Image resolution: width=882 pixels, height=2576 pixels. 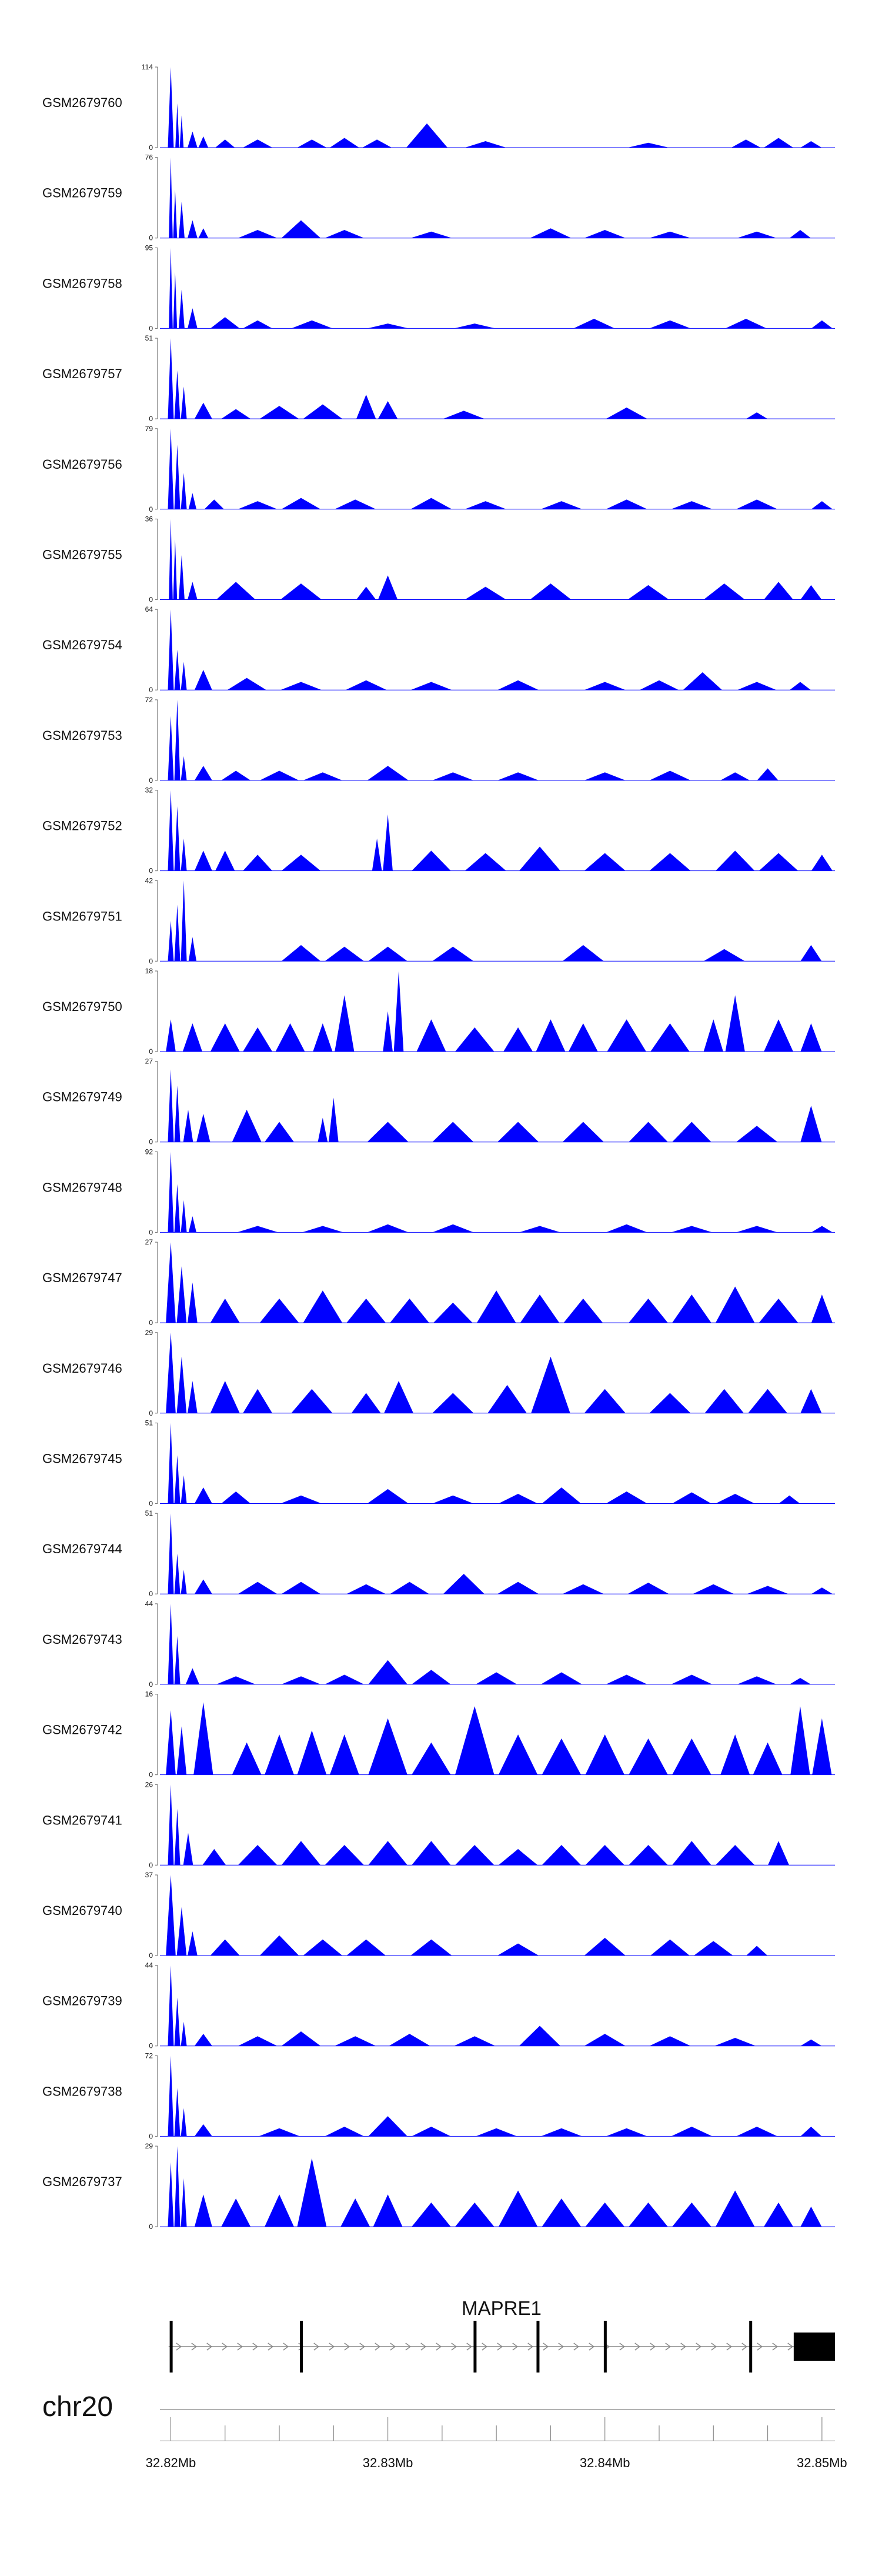 What do you see at coordinates (149, 2146) in the screenshot?
I see `y-tick-label-max: 29` at bounding box center [149, 2146].